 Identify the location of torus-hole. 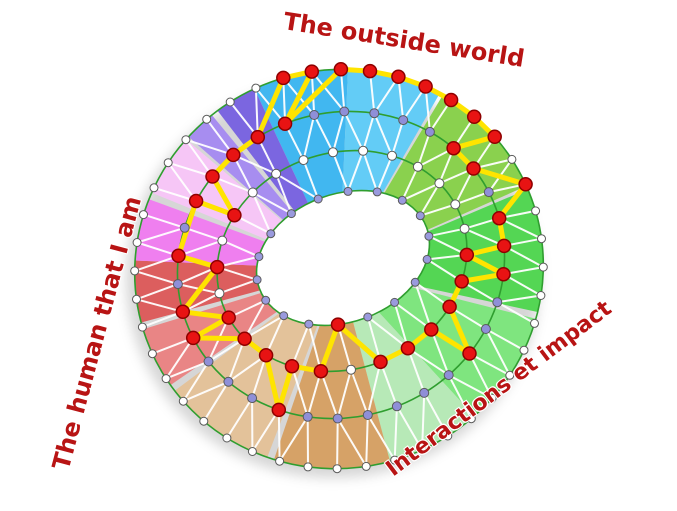
(343, 258).